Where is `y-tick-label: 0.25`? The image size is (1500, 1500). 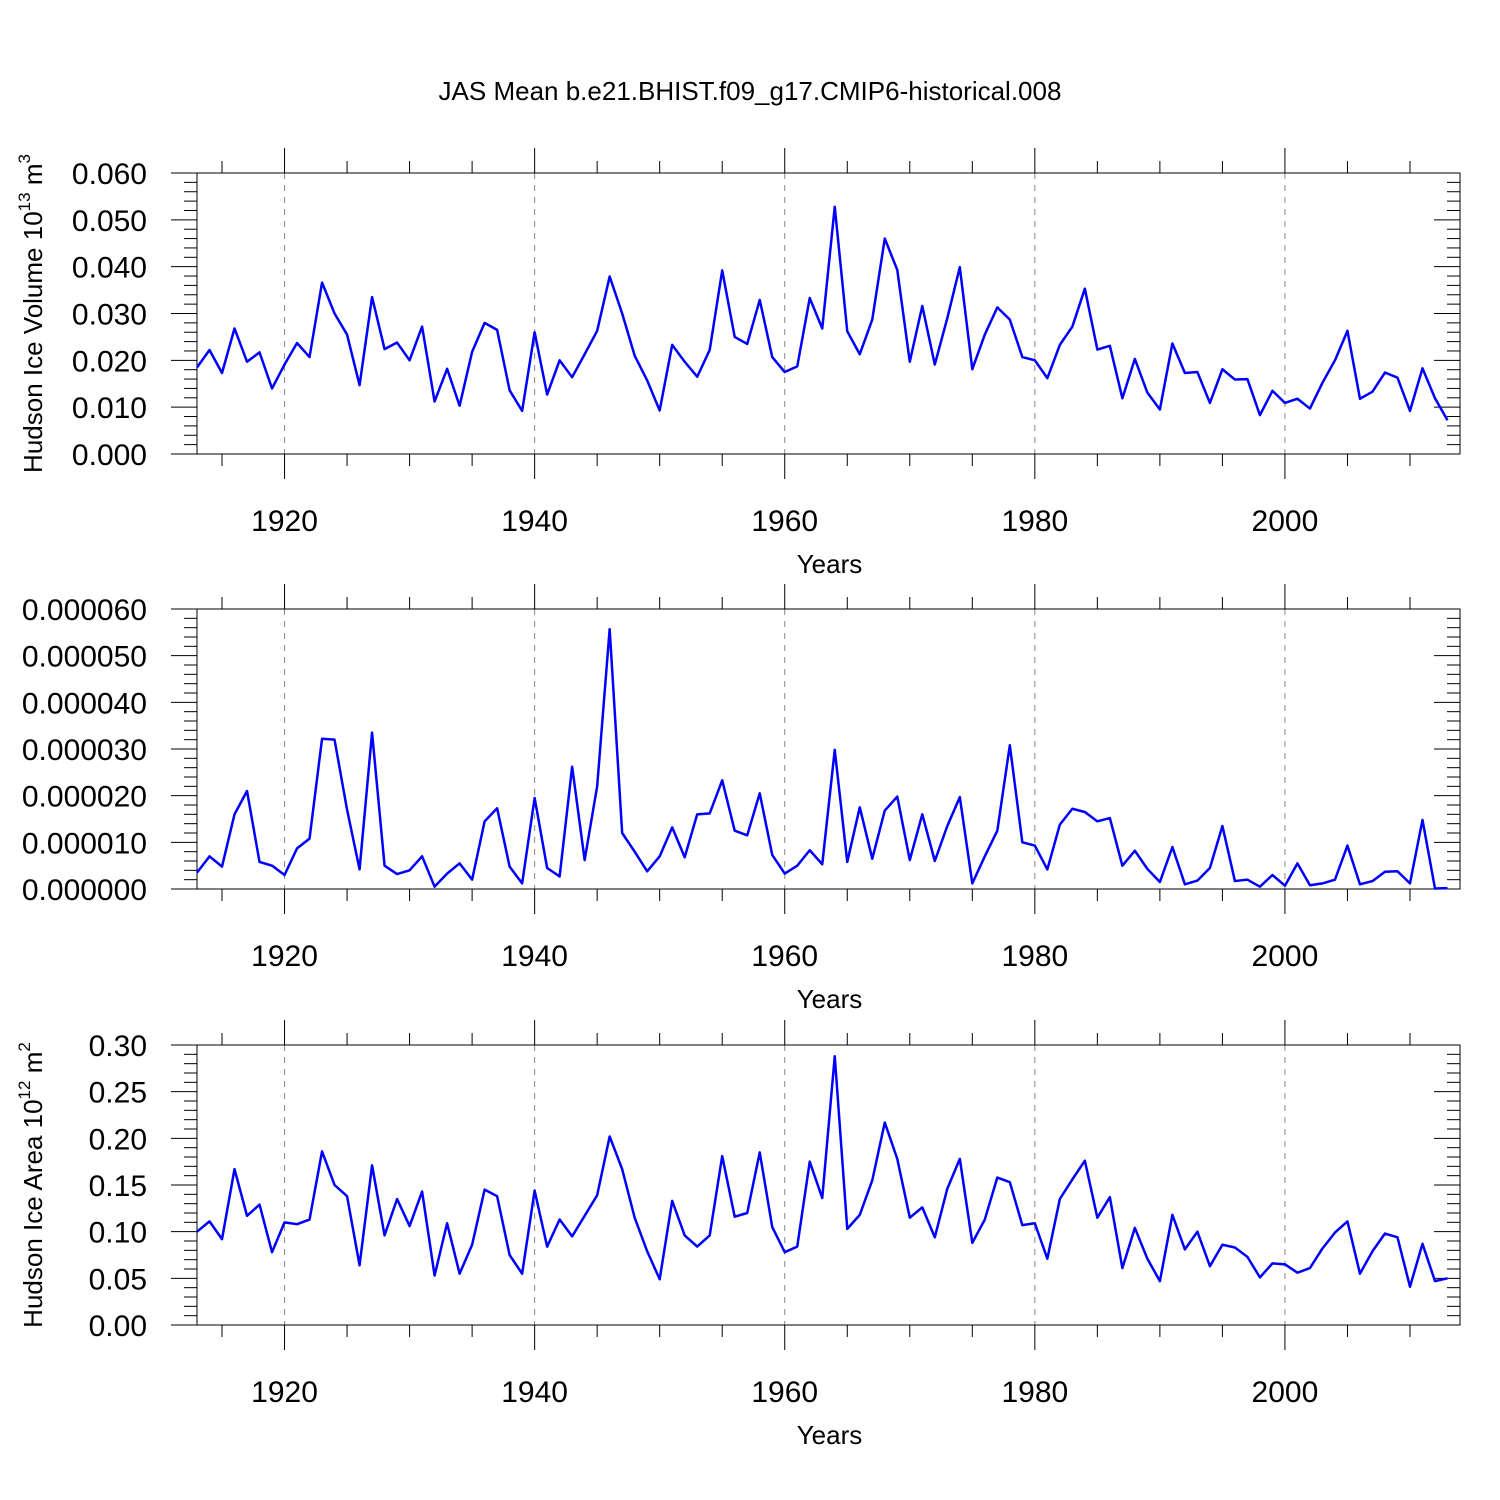
y-tick-label: 0.25 is located at coordinates (118, 1093).